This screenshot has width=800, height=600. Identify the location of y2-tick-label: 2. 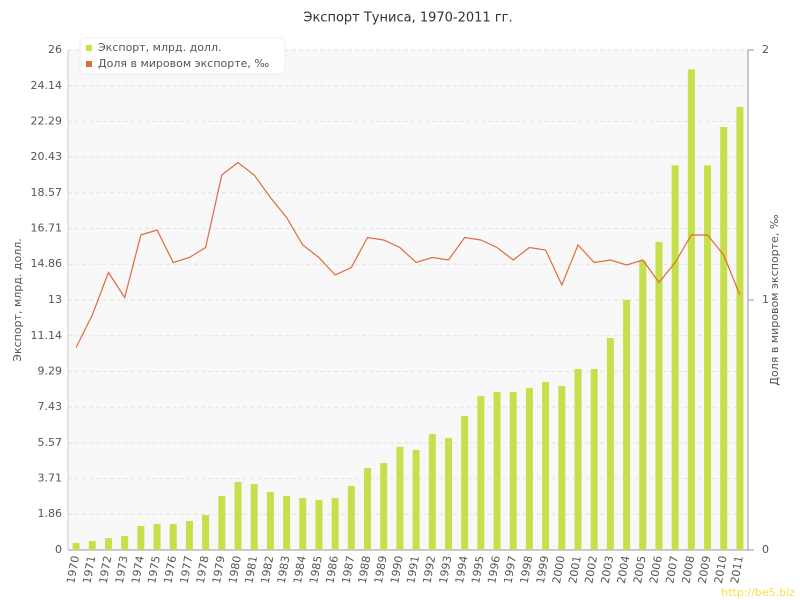
(765, 49).